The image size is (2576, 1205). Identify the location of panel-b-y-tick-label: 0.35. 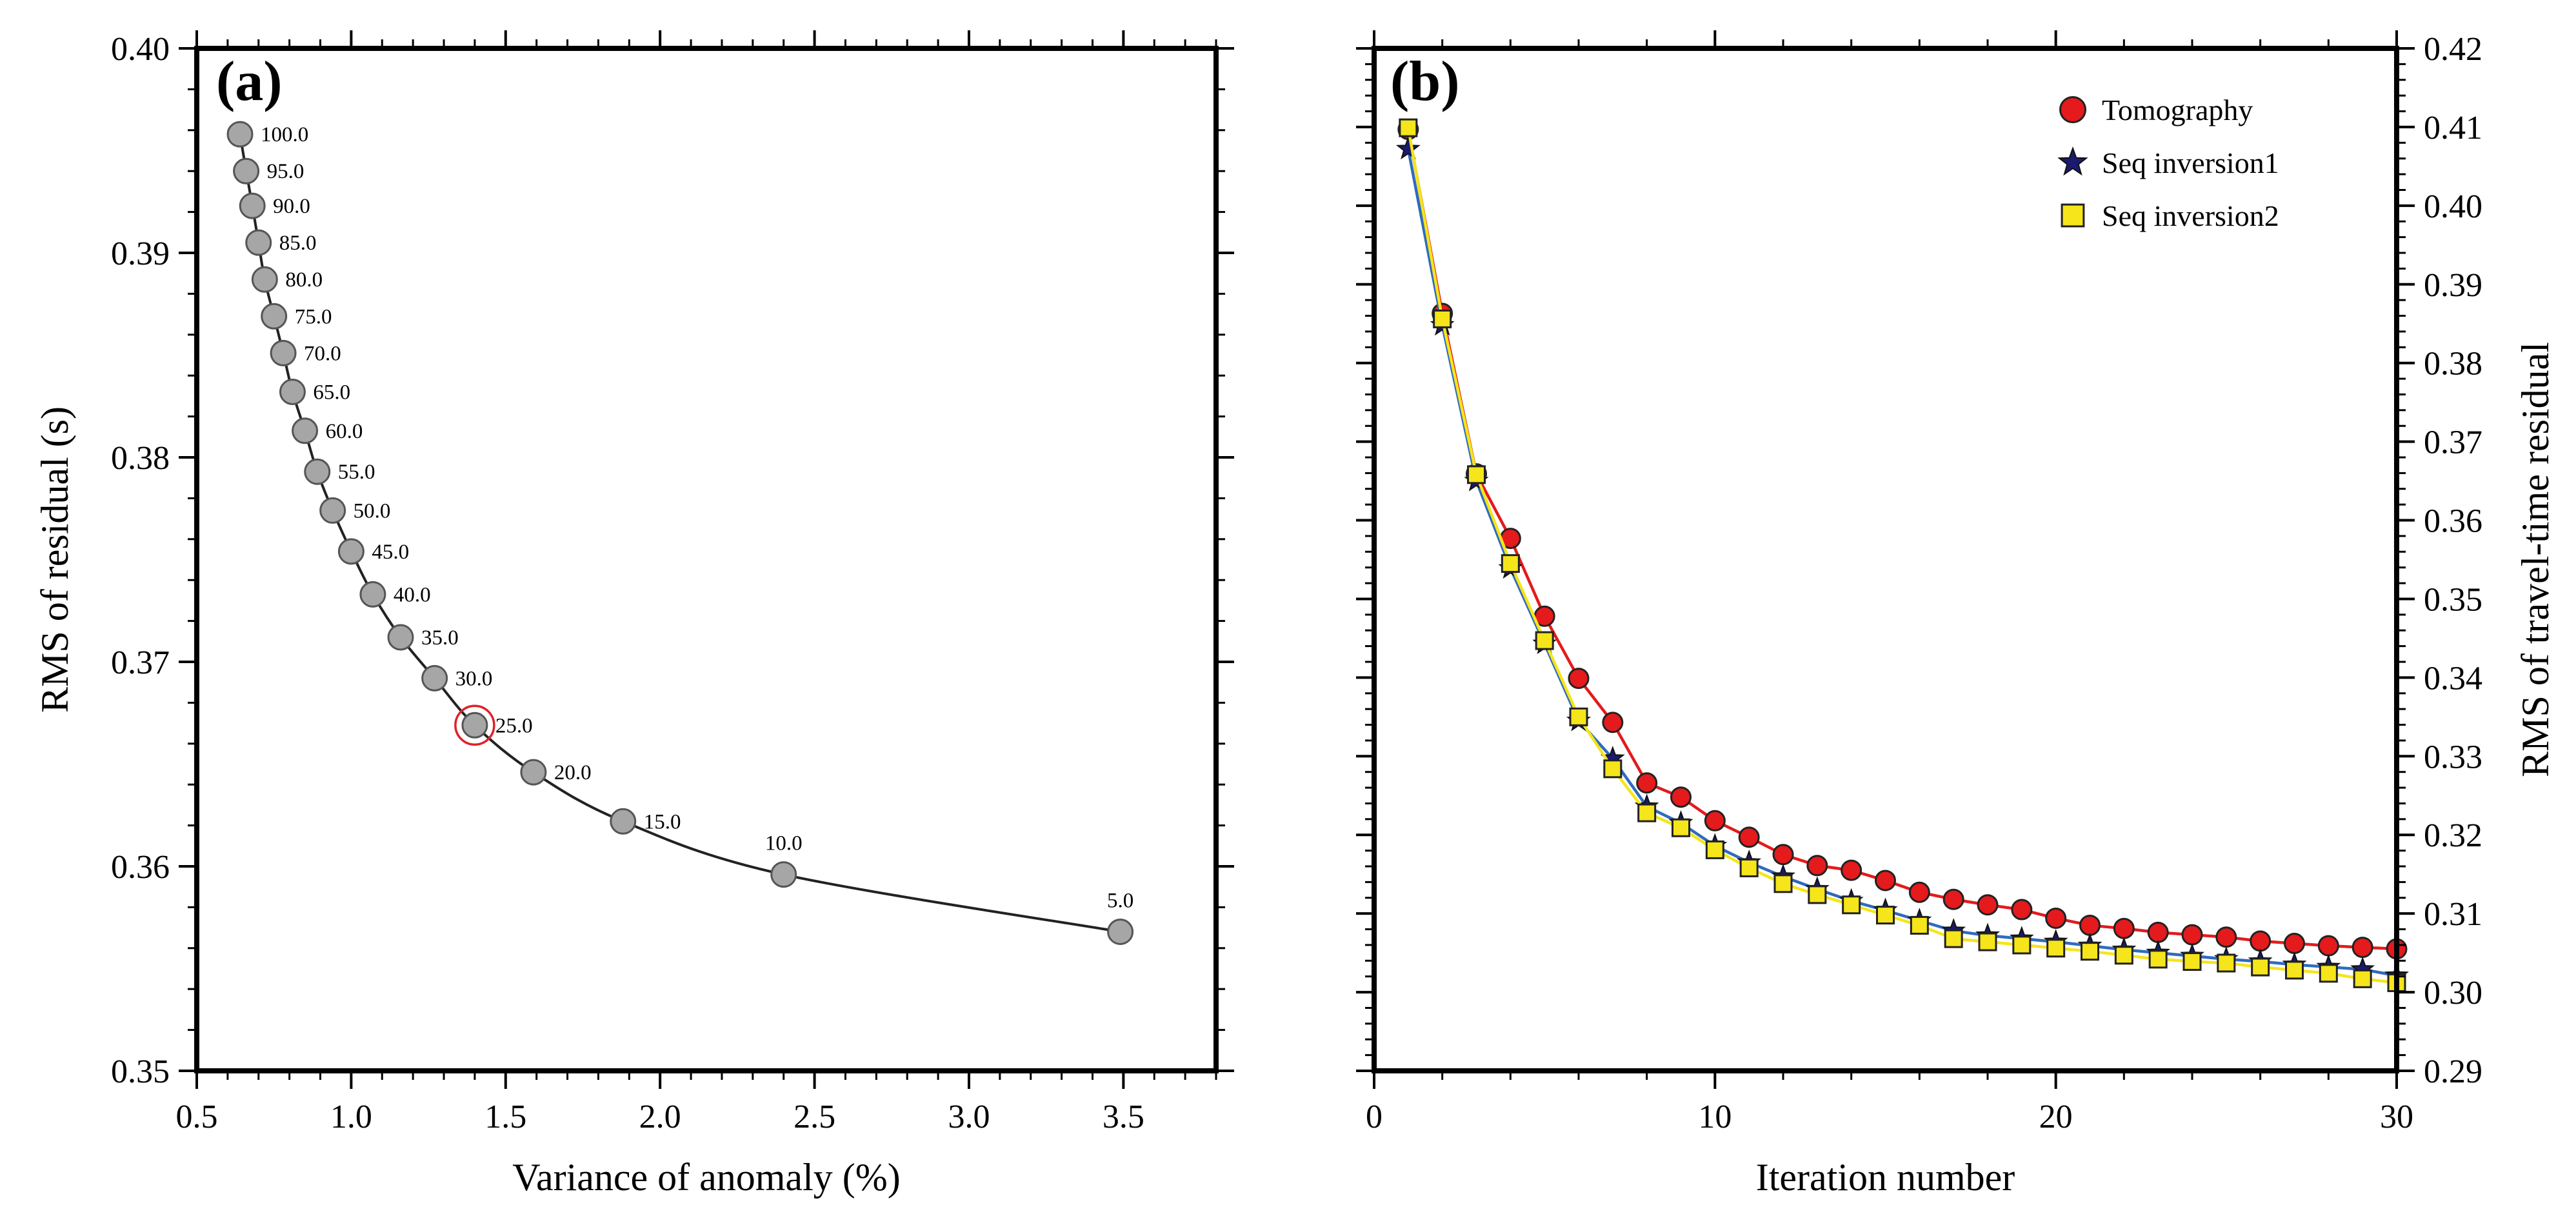
(2453, 599).